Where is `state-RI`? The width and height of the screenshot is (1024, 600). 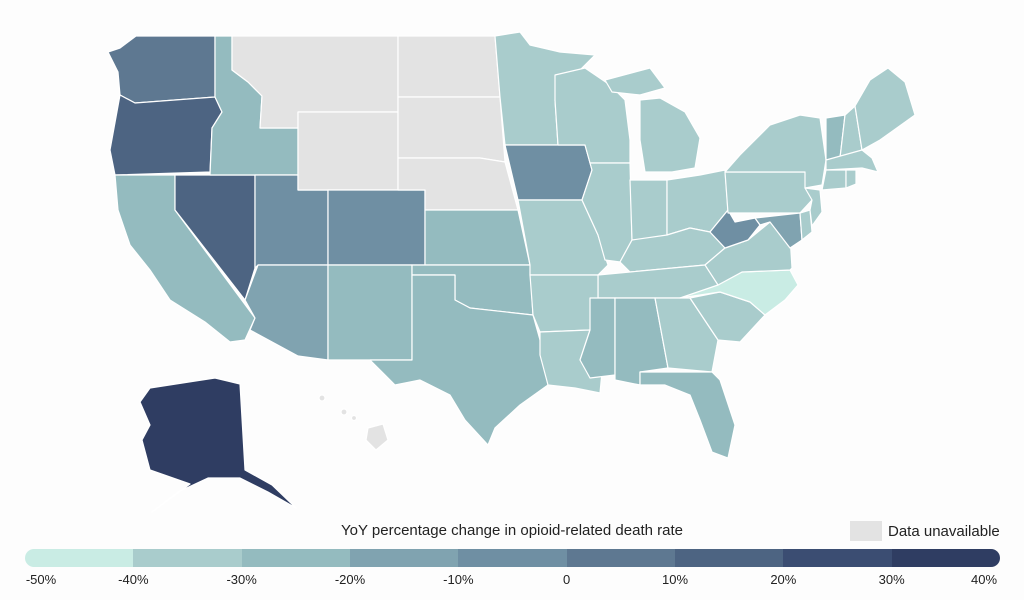 state-RI is located at coordinates (851, 179).